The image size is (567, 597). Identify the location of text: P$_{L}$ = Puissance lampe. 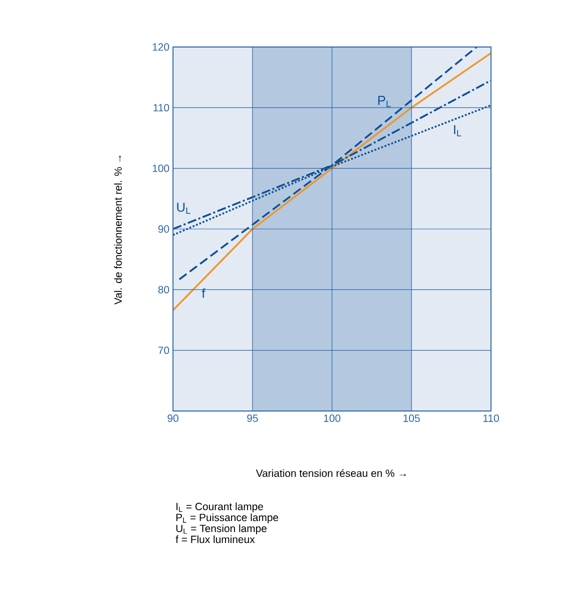
(227, 518).